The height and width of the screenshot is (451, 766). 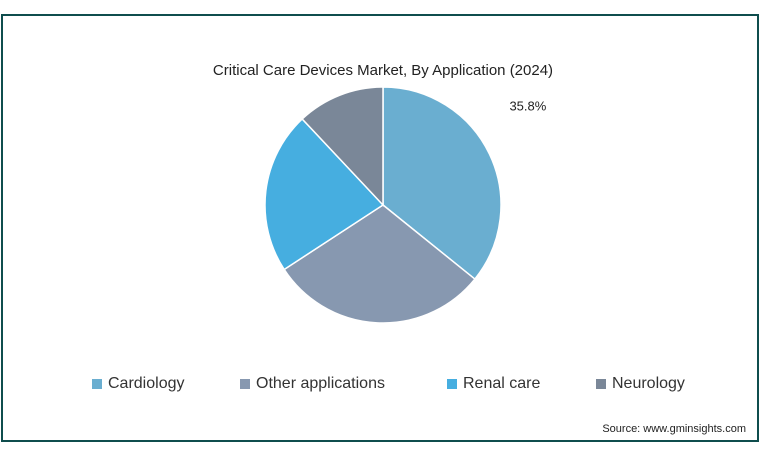 What do you see at coordinates (146, 383) in the screenshot?
I see `legend-label-cardiology: Cardiology` at bounding box center [146, 383].